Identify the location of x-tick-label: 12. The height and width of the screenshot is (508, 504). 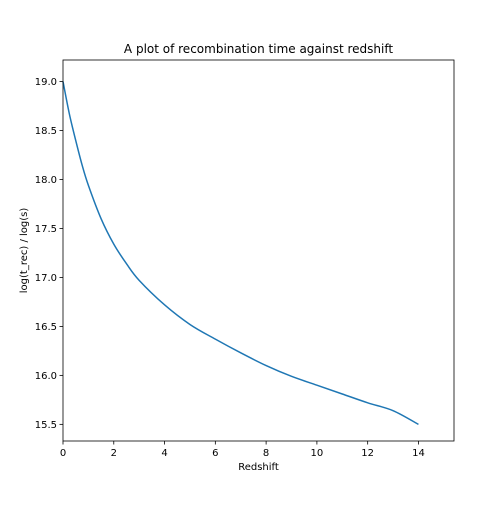
(367, 453).